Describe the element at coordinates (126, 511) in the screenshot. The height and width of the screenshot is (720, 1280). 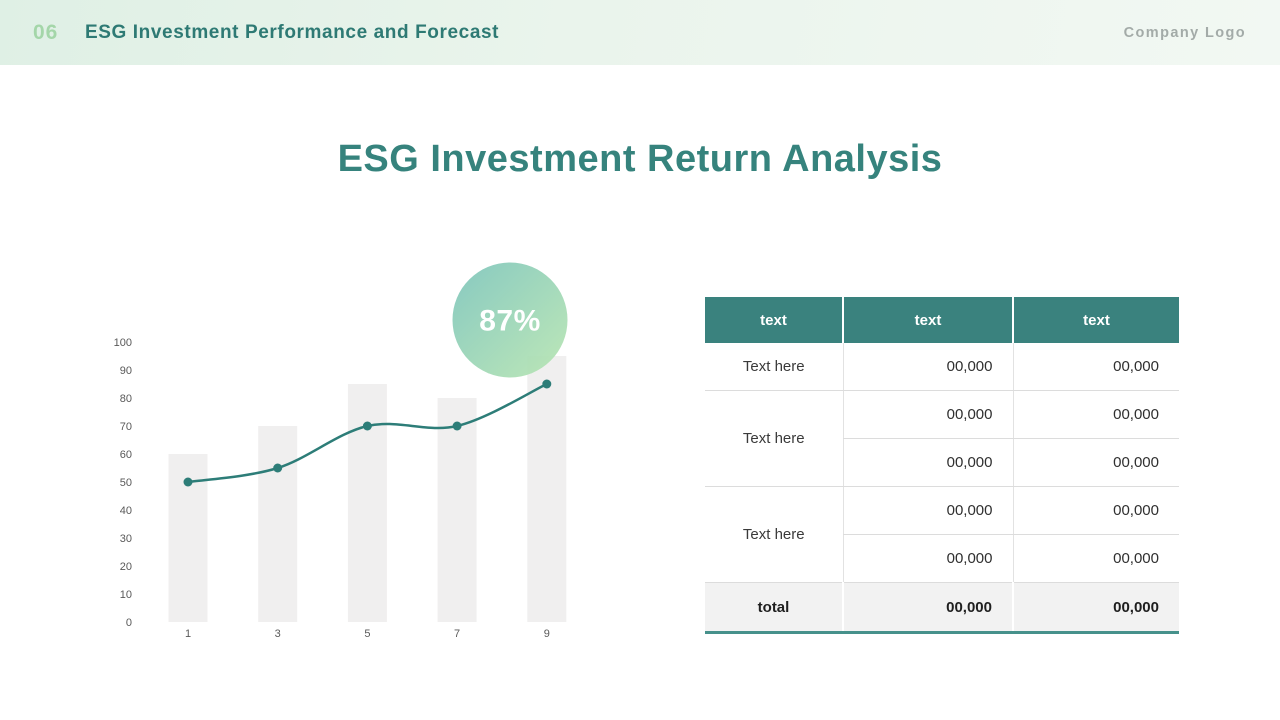
I see `y-tick-40: 40` at that location.